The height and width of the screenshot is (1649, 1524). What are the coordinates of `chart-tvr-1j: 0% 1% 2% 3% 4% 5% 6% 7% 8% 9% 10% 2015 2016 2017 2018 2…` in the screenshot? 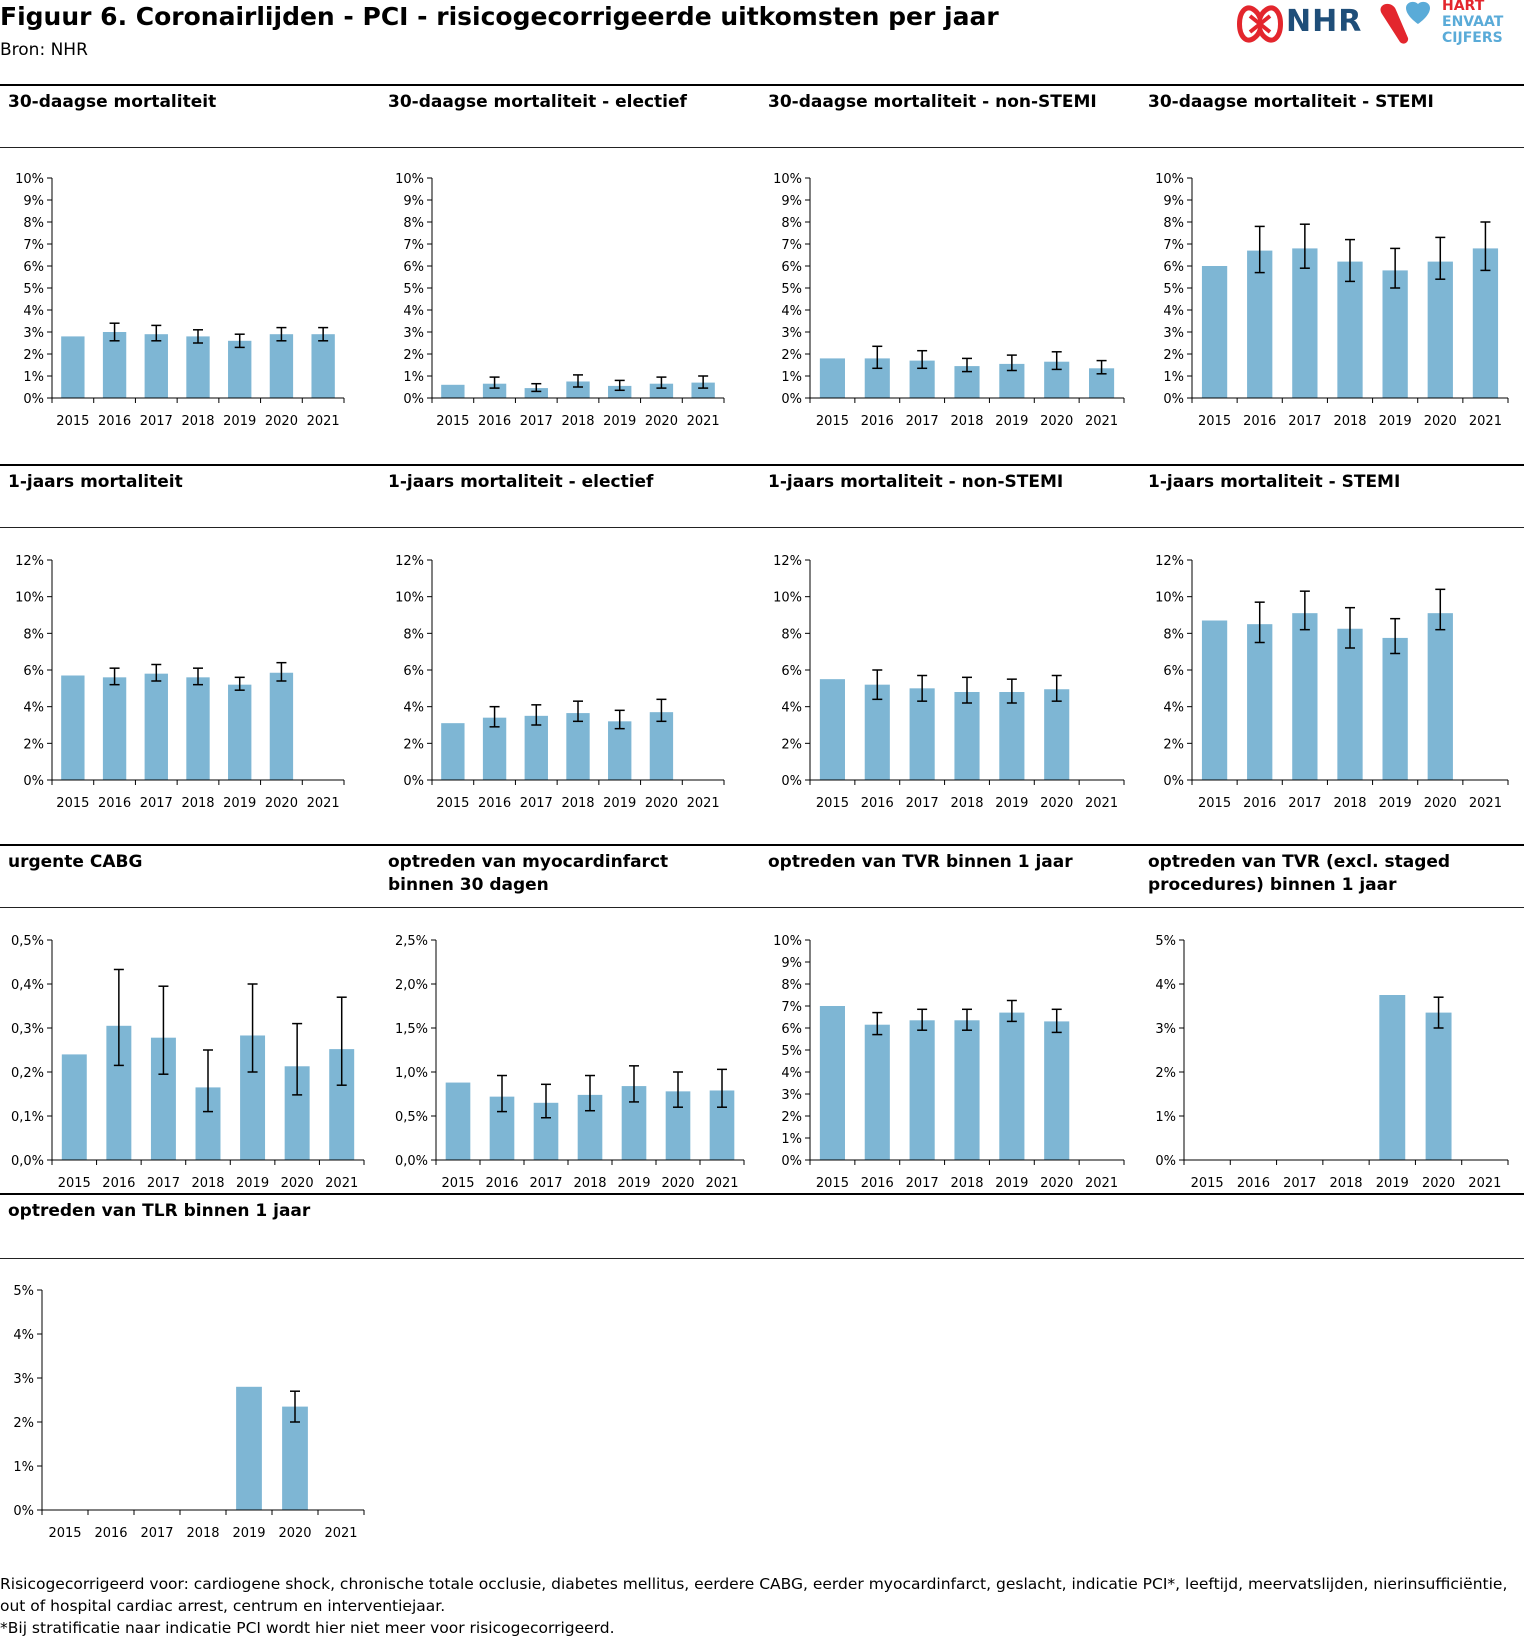 It's located at (950, 1058).